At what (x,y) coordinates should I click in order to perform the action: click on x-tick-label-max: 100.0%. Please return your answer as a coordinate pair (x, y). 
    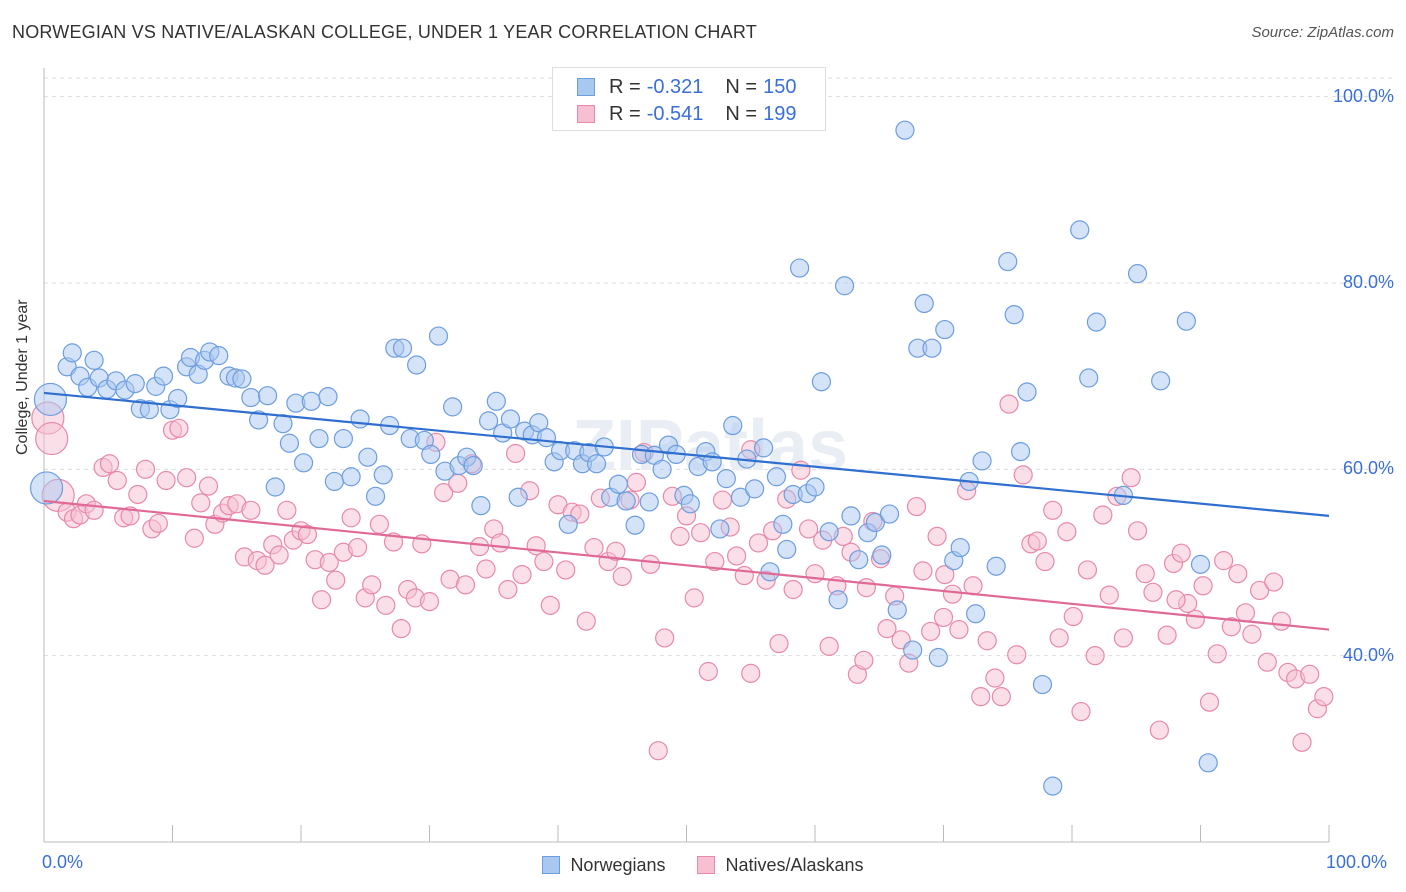
    Looking at the image, I should click on (1357, 862).